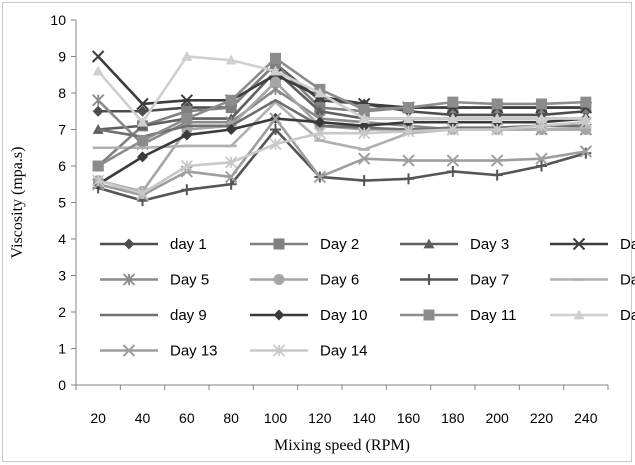 The width and height of the screenshot is (635, 465). I want to click on x-tick-label: 80, so click(231, 418).